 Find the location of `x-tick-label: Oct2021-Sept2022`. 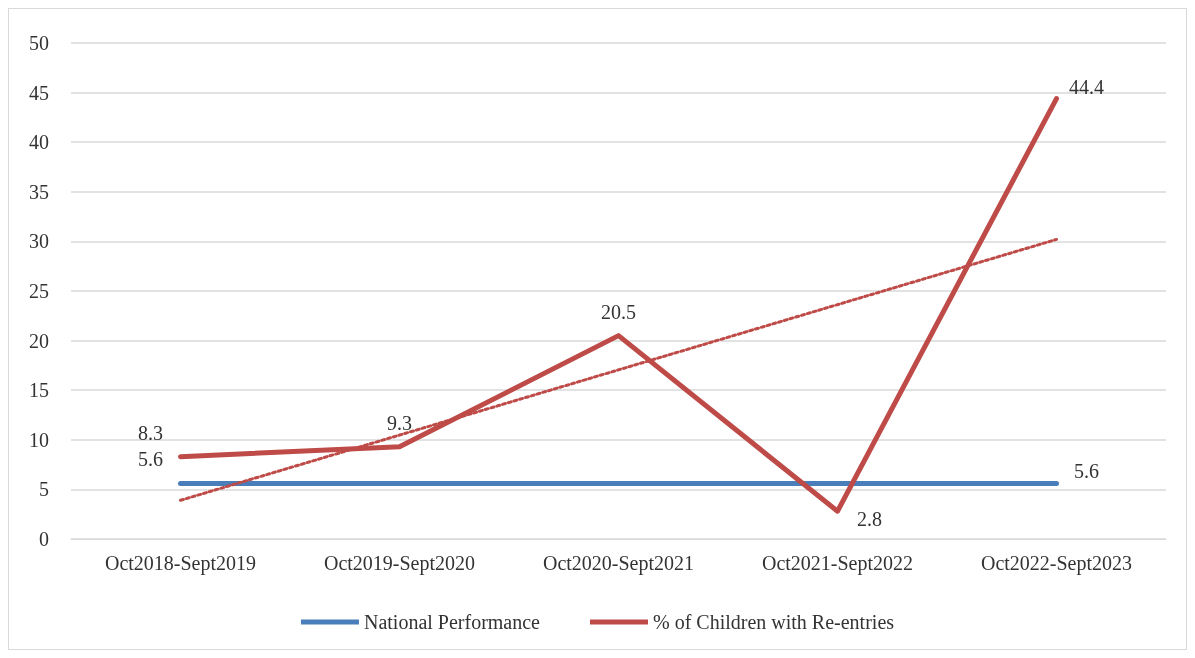

x-tick-label: Oct2021-Sept2022 is located at coordinates (837, 563).